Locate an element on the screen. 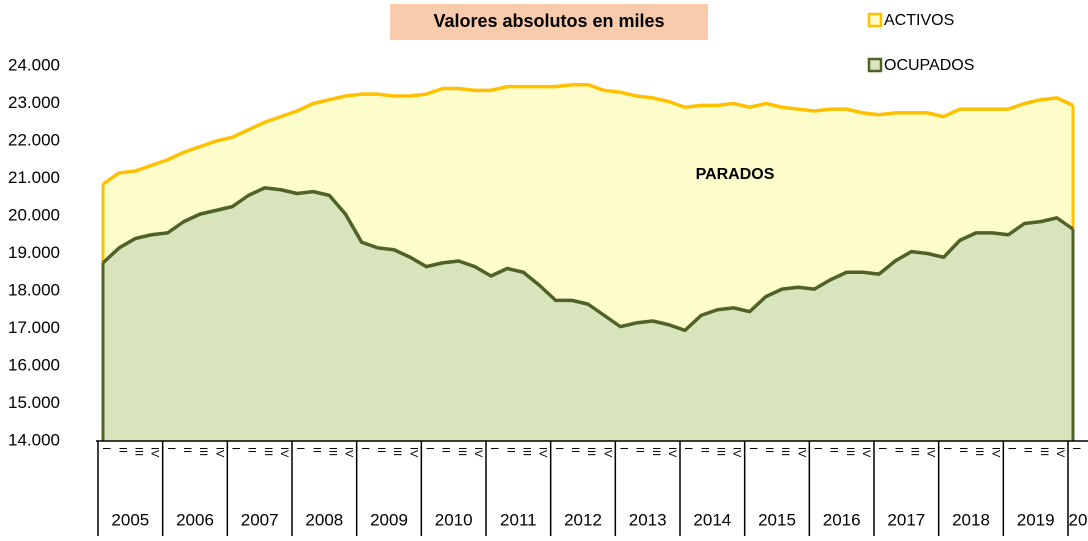 This screenshot has width=1088, height=541. y-tick-label: 16.000 is located at coordinates (34, 364).